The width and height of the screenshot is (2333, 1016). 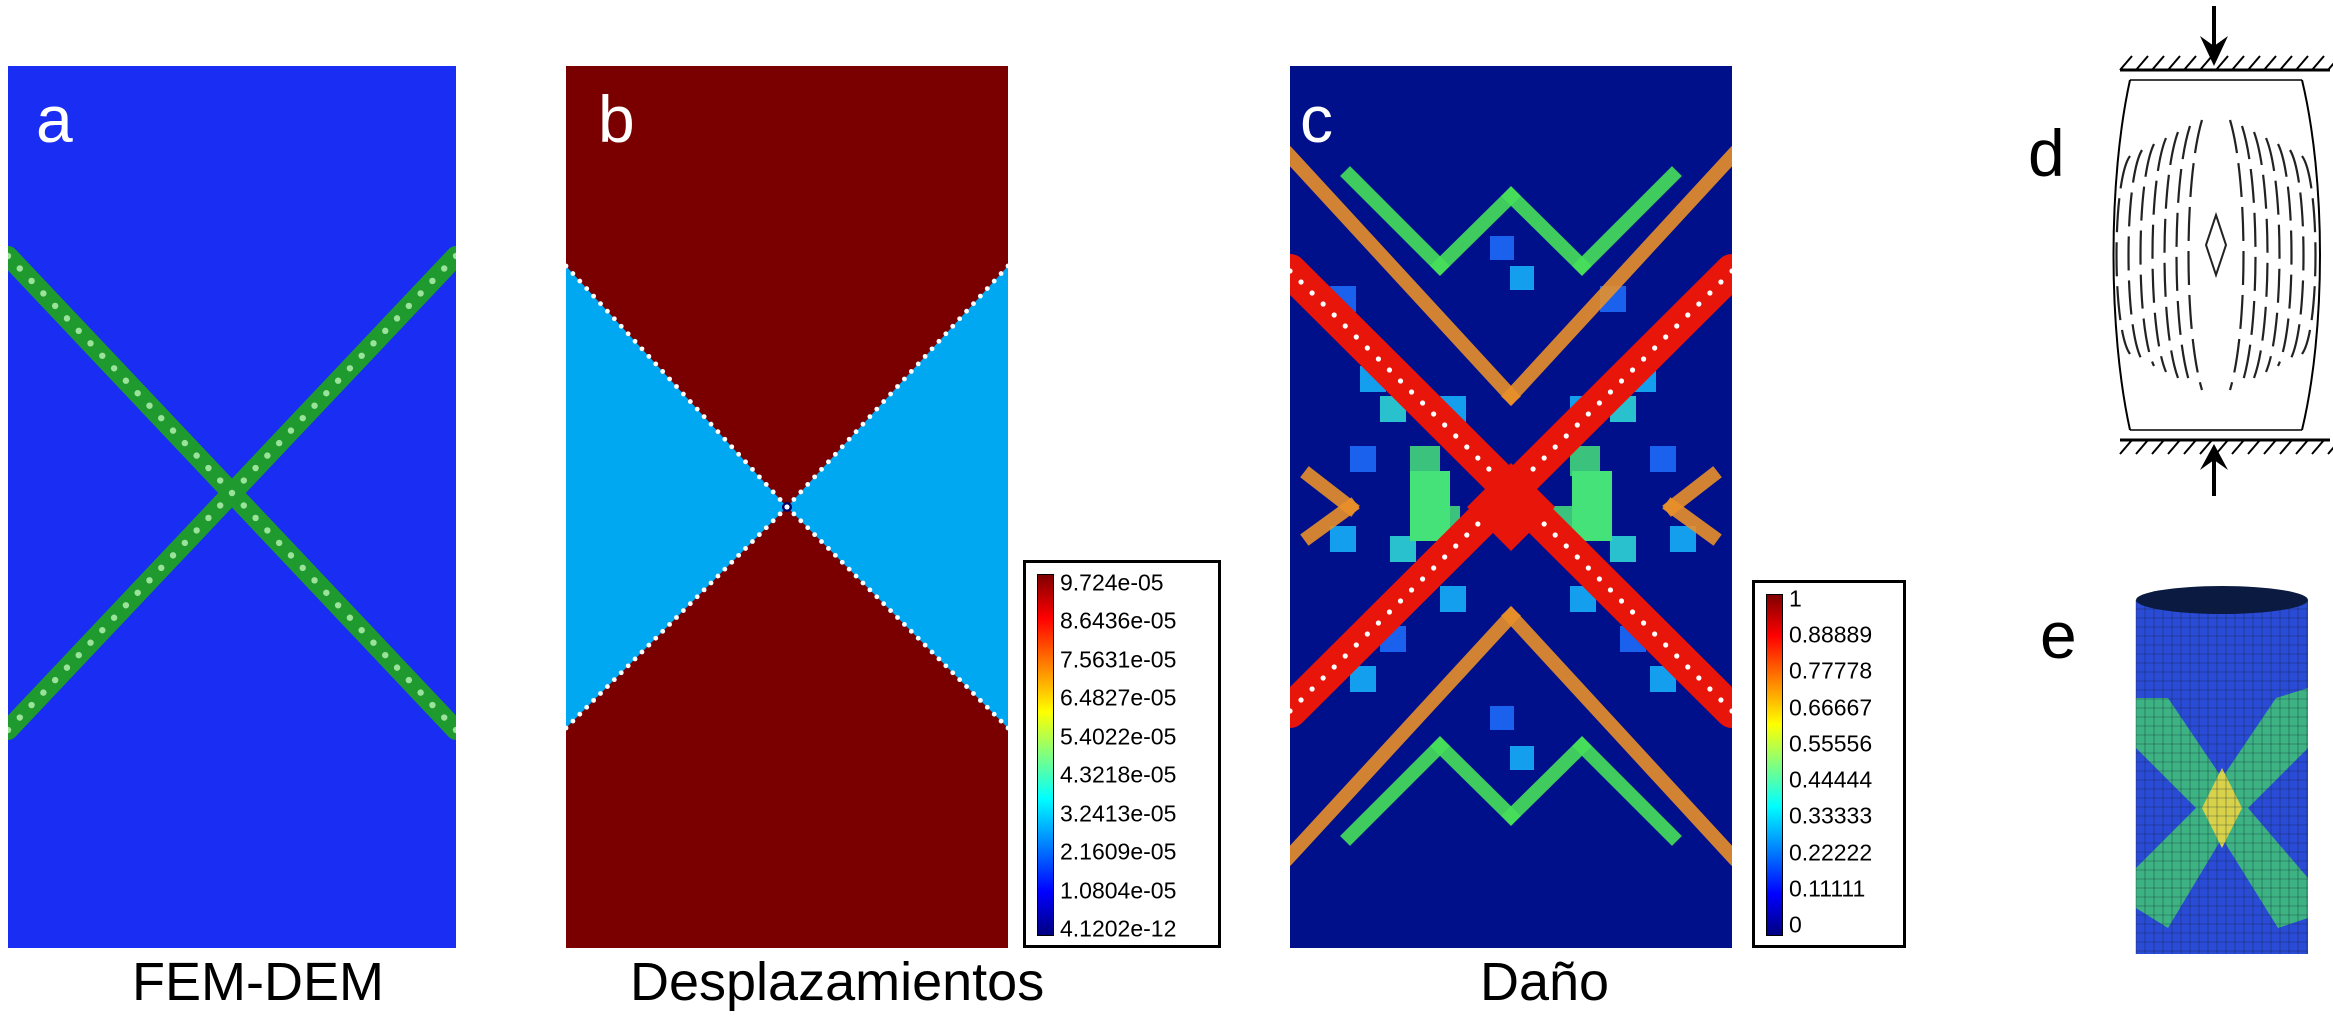 What do you see at coordinates (1592, 506) in the screenshot?
I see `damage-patch` at bounding box center [1592, 506].